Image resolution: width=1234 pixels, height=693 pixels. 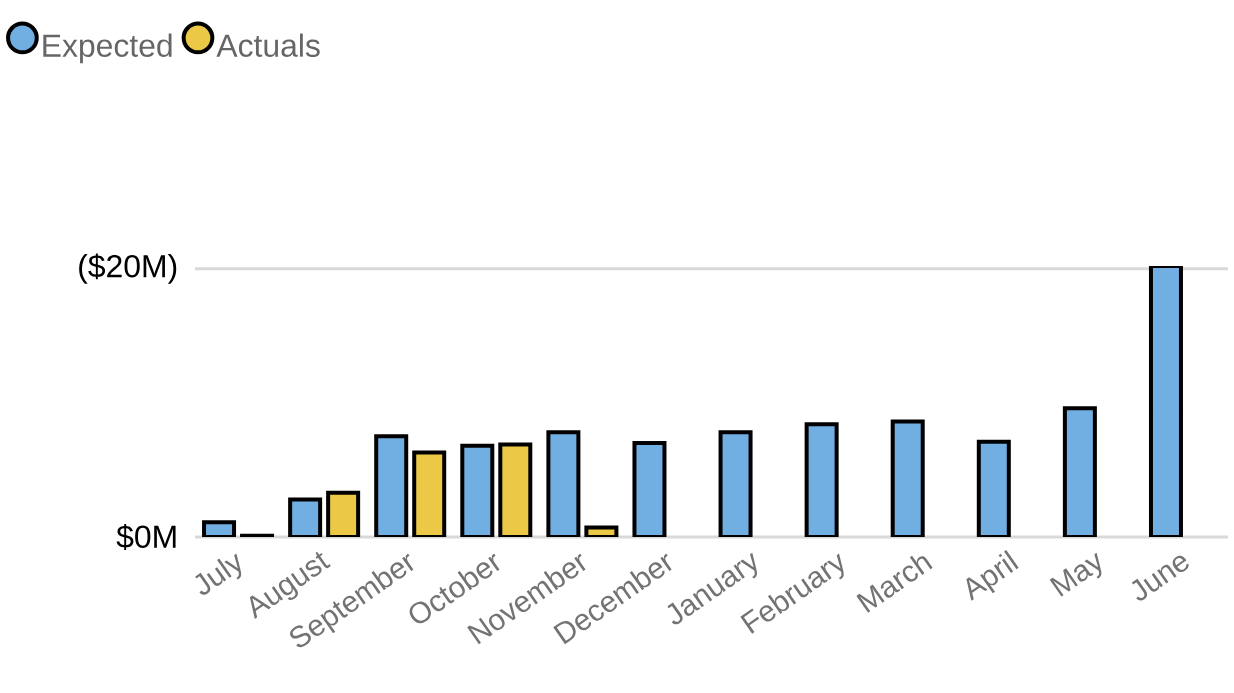 I want to click on x-tick-label: May, so click(x=1075, y=574).